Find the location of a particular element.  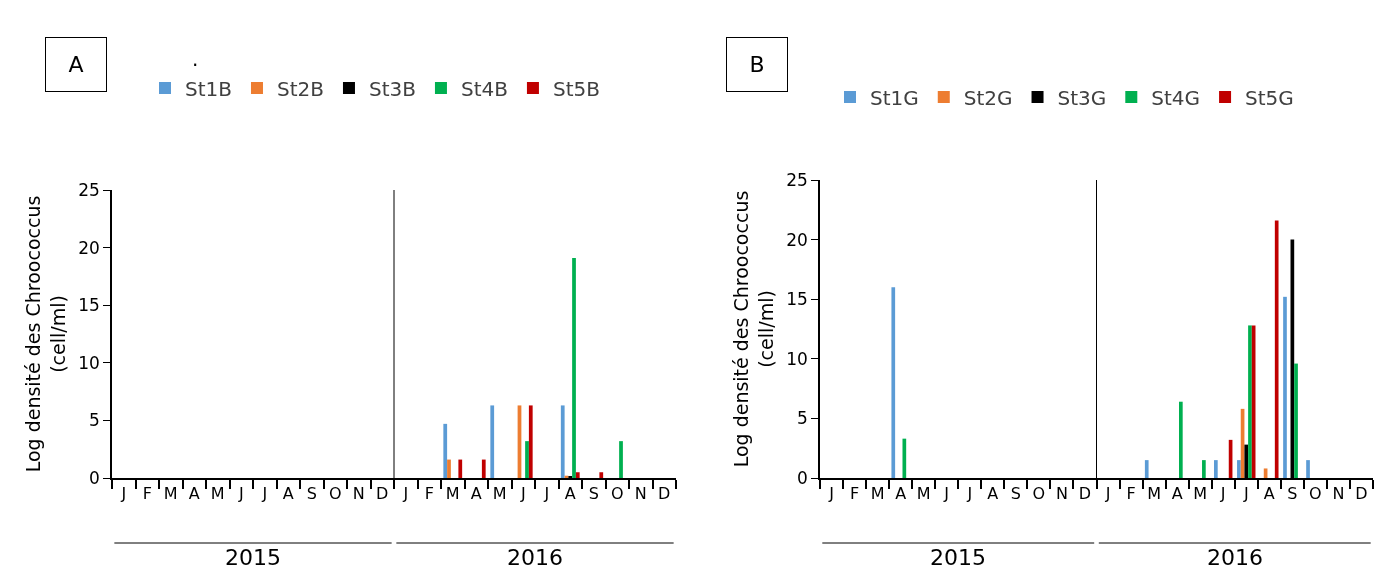

legend-label: St5G is located at coordinates (1269, 97).